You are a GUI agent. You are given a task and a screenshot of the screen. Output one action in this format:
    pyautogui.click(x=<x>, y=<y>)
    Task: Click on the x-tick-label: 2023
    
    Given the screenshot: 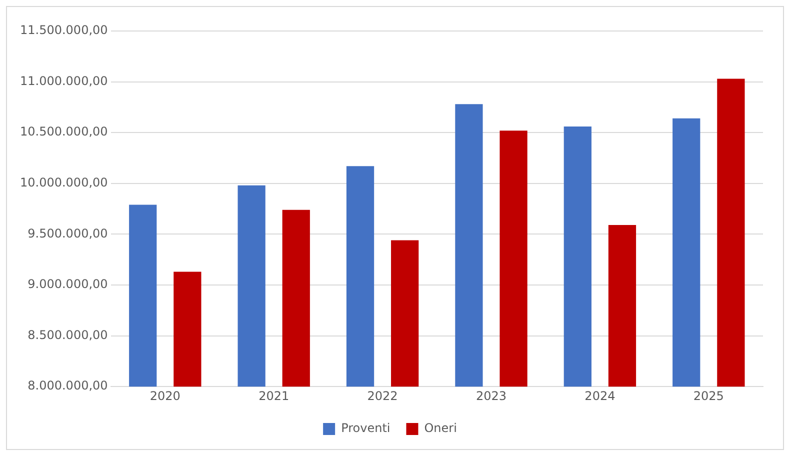 What is the action you would take?
    pyautogui.click(x=491, y=395)
    